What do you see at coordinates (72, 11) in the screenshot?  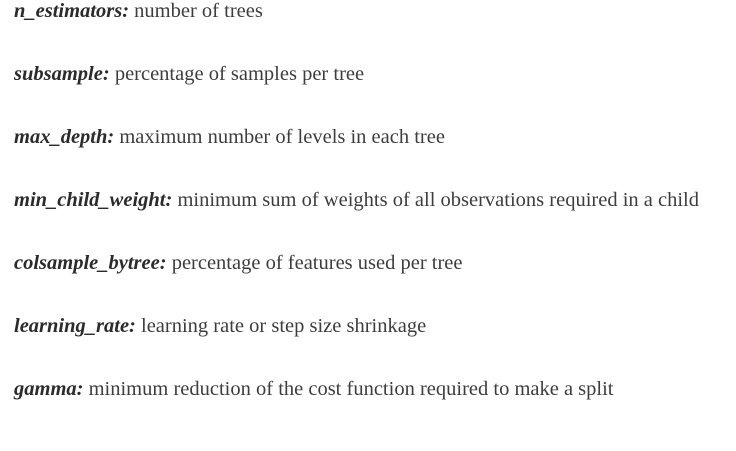 I see `param-name: n_estimators:` at bounding box center [72, 11].